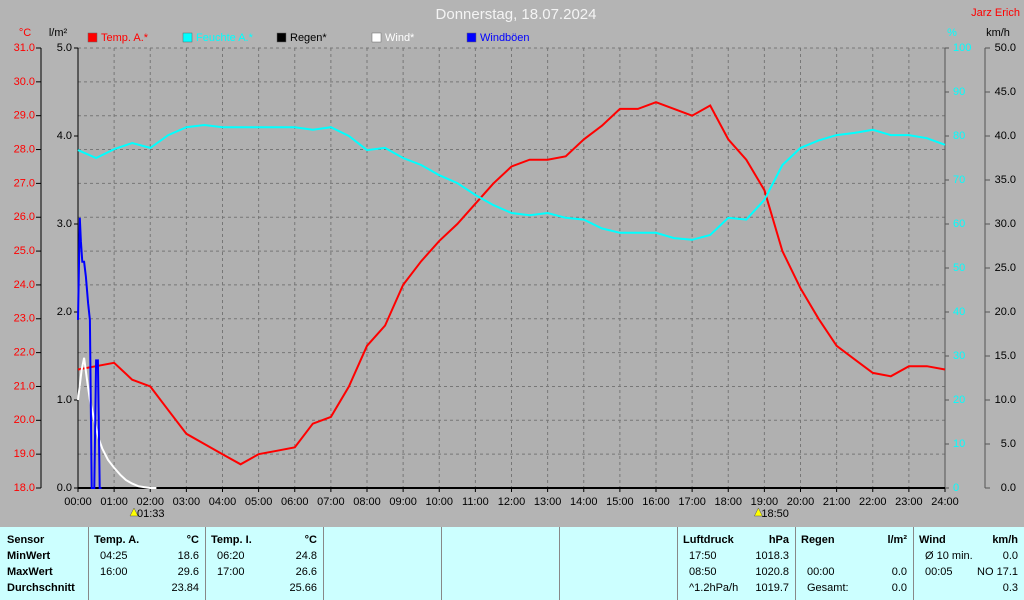 The width and height of the screenshot is (1024, 600). I want to click on cell-label: 06:20, so click(231, 556).